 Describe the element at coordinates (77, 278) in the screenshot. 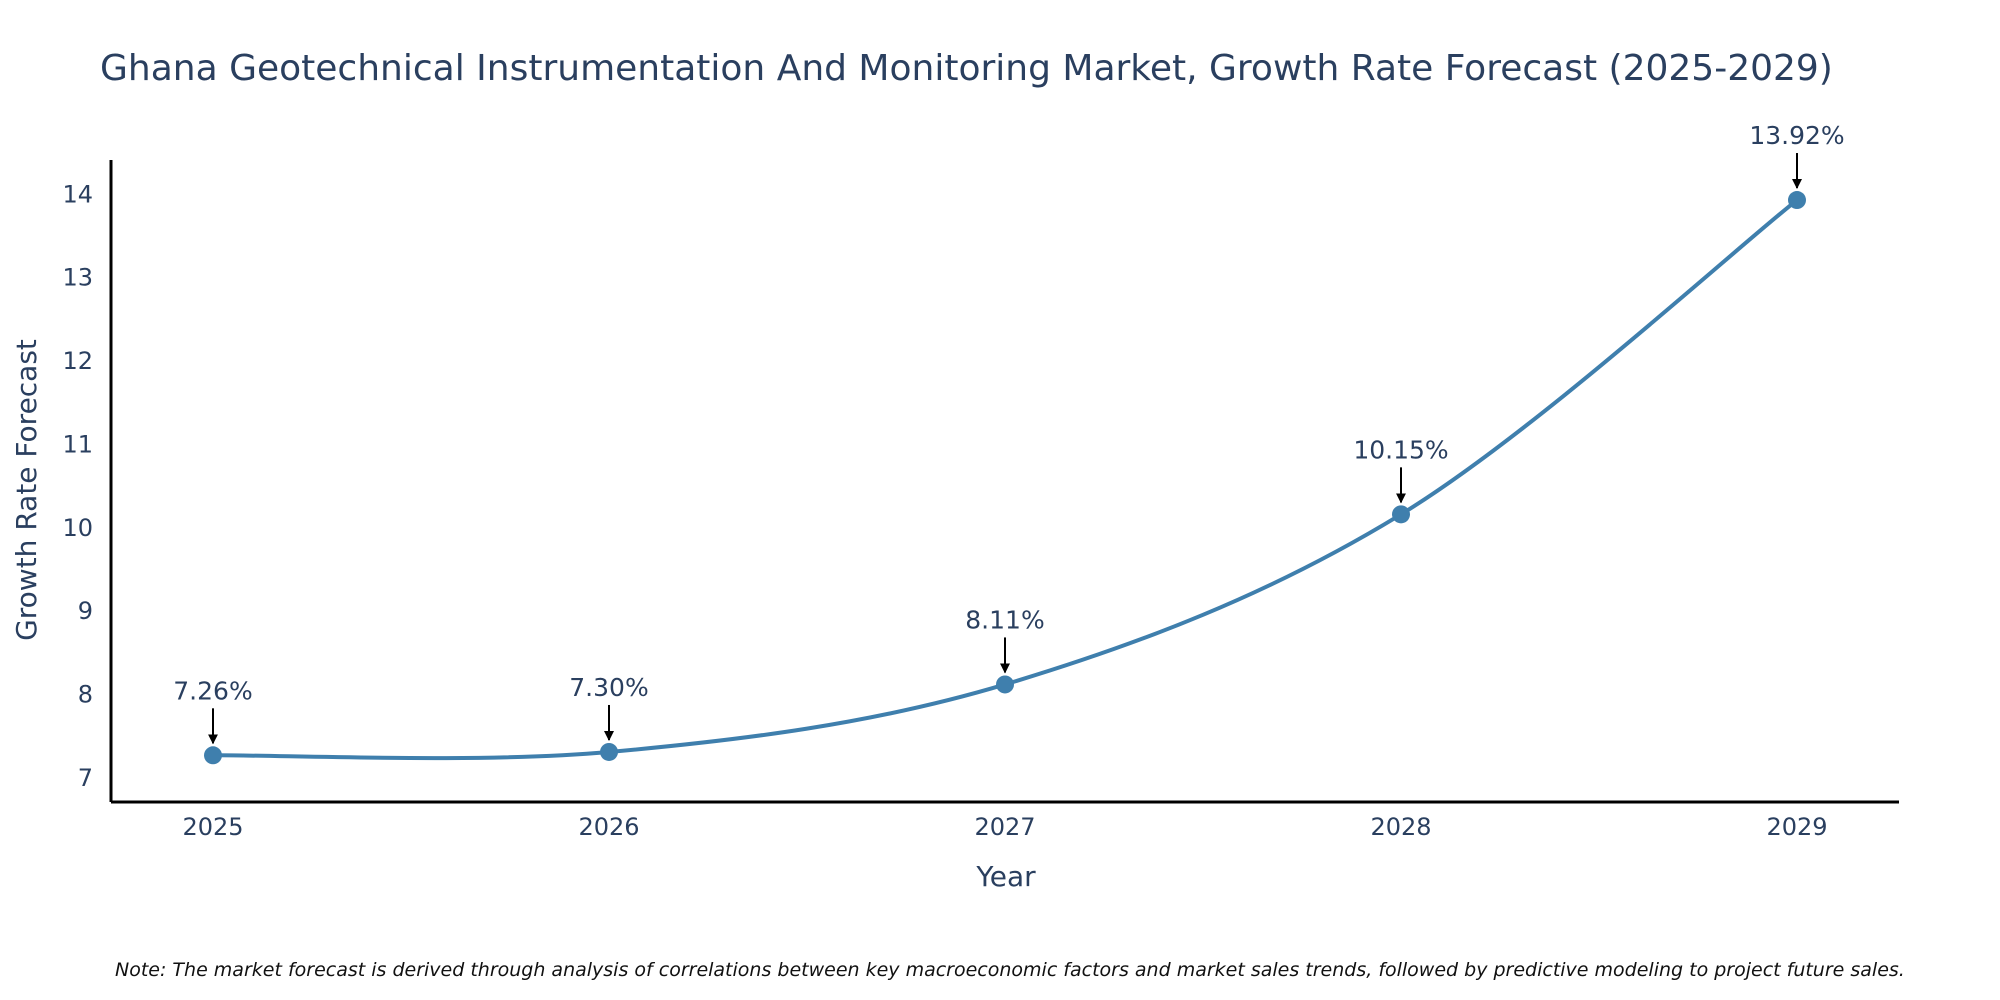

I see `y-tick-label: 13` at that location.